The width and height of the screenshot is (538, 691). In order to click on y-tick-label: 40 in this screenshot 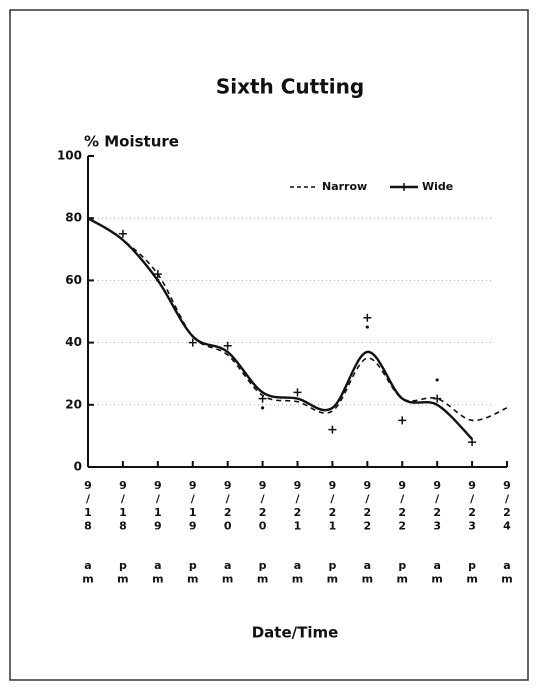, I will do `click(73, 342)`.